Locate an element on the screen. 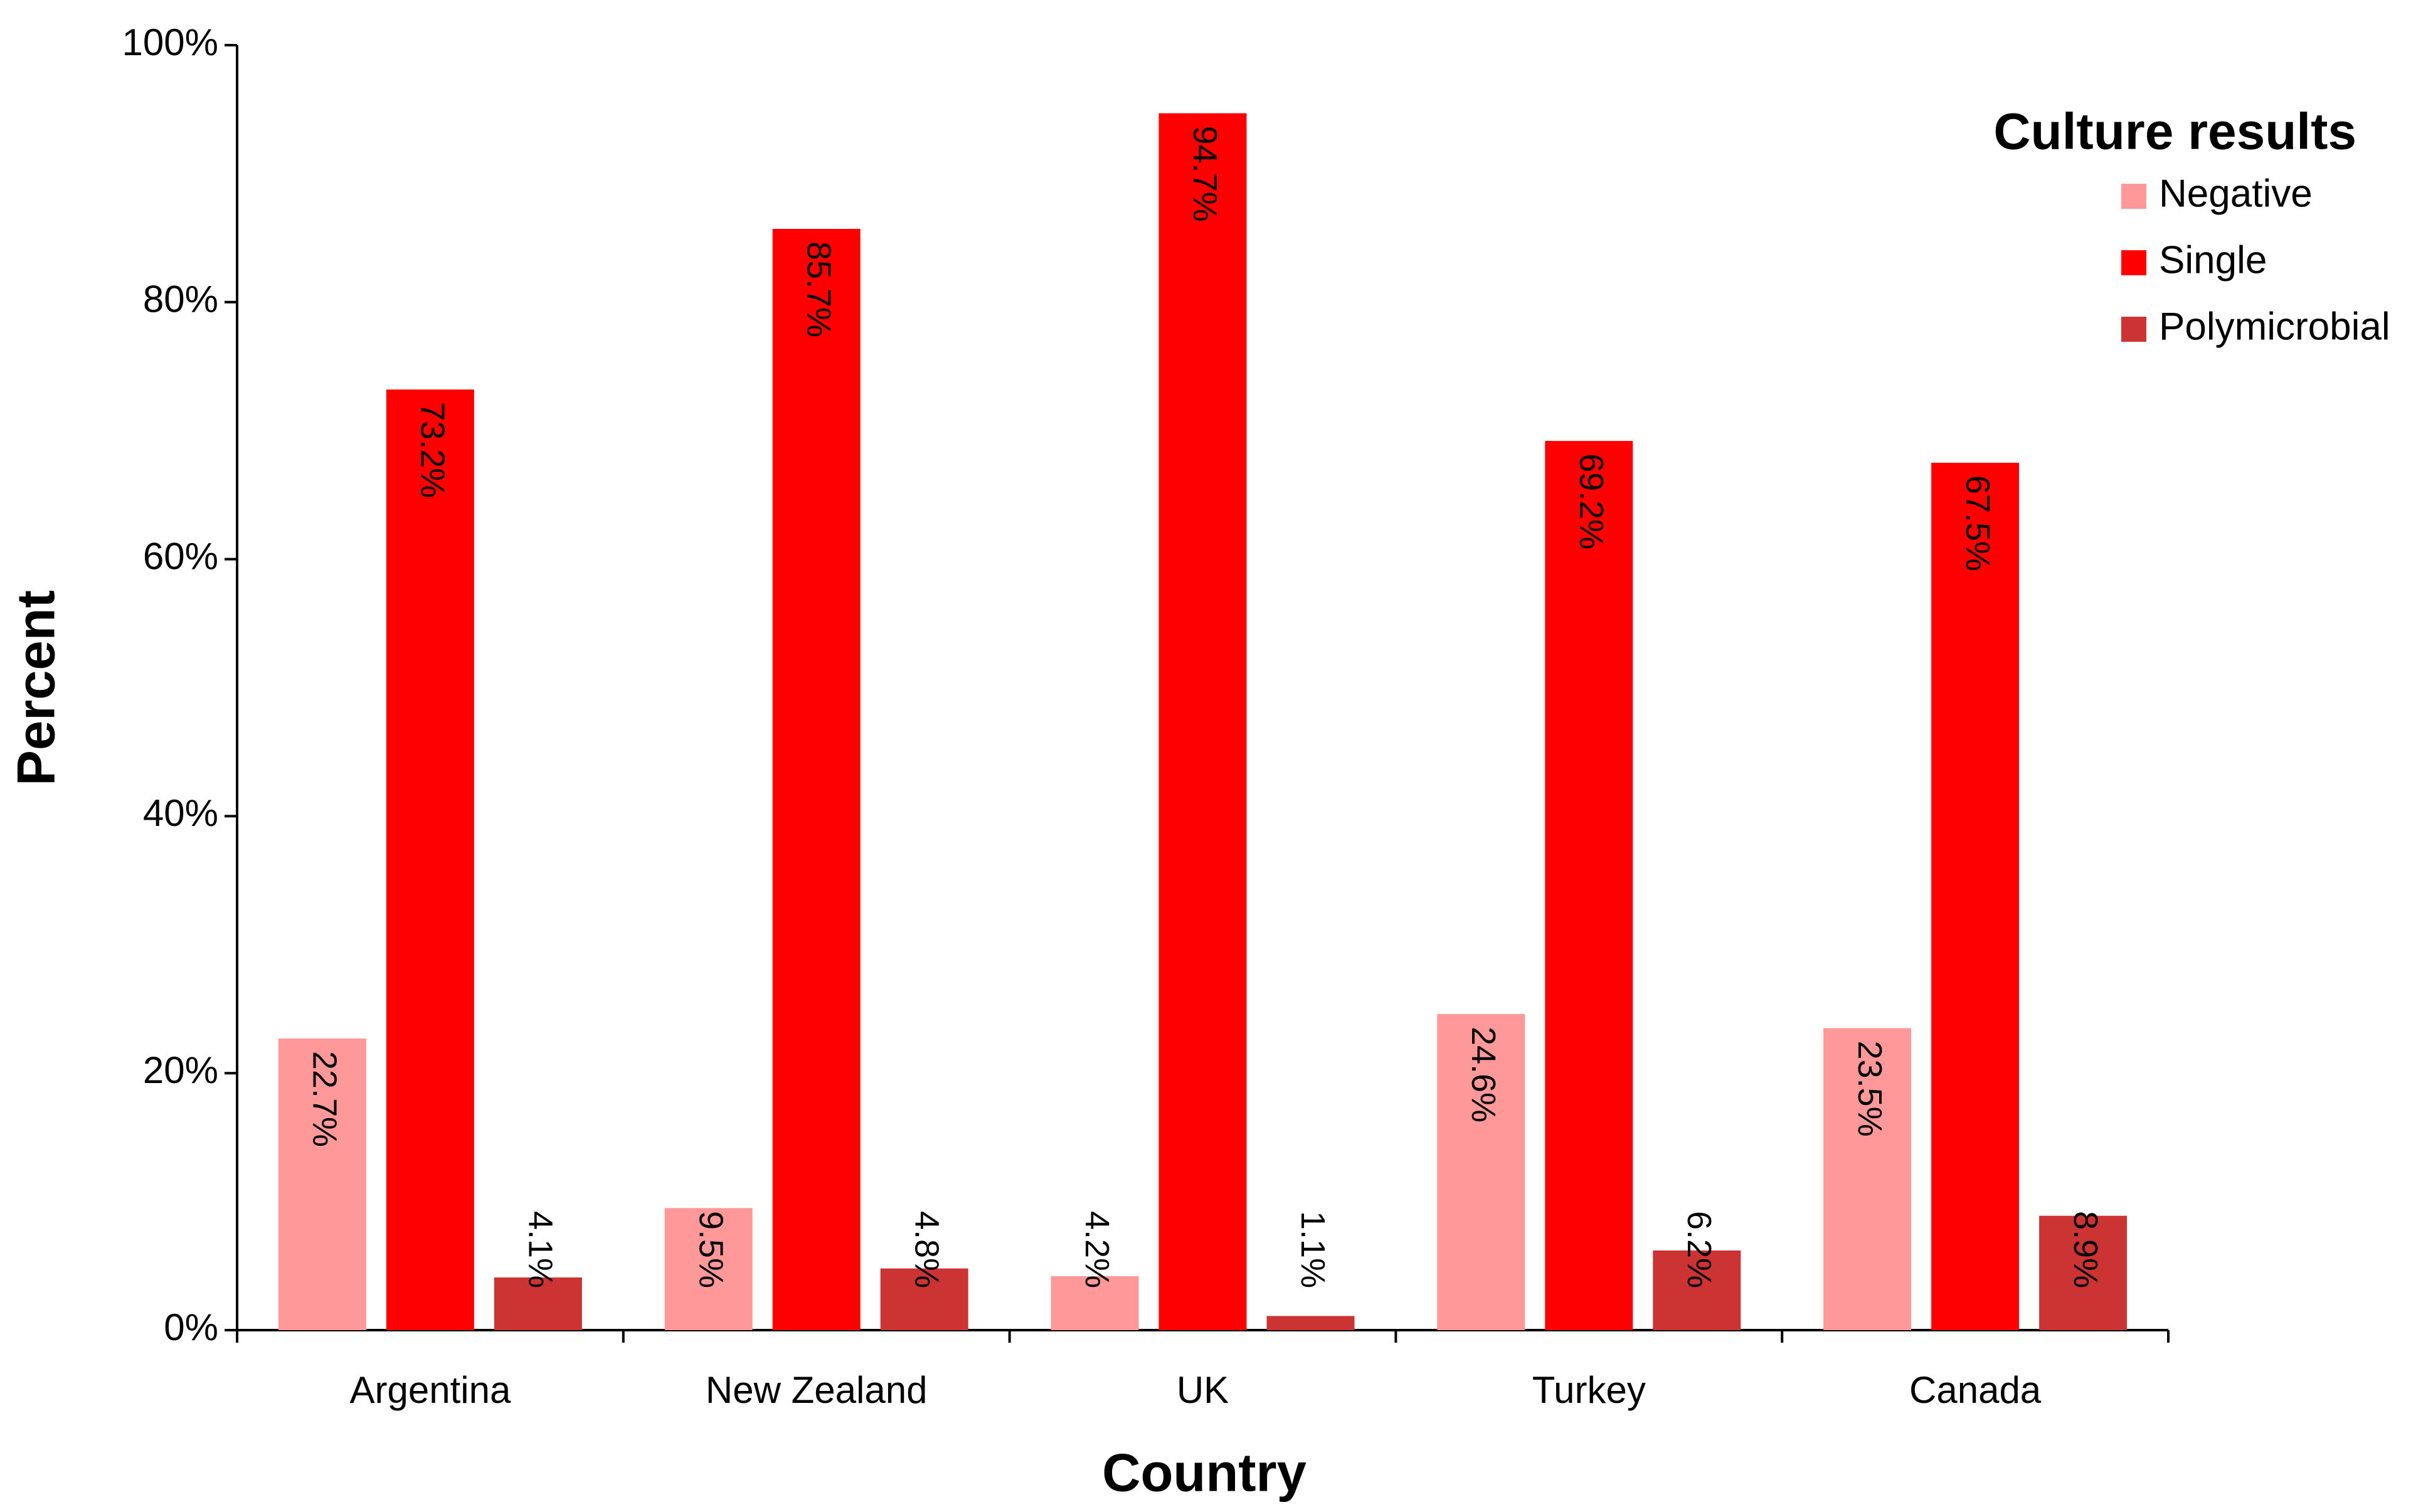  value-label: 9.5% is located at coordinates (710, 1249).